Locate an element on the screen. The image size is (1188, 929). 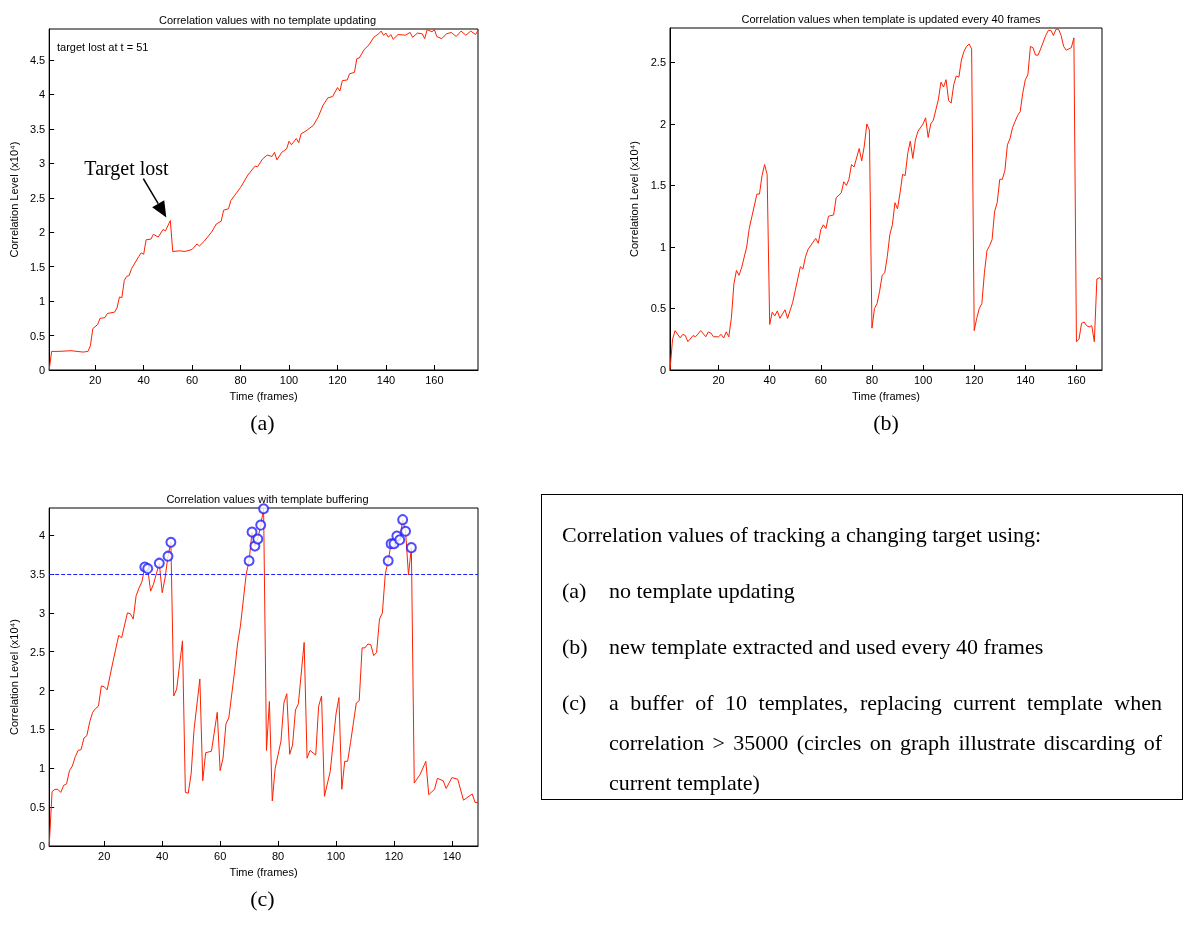
chart-title: Correlation values with no template updating is located at coordinates (267, 19).